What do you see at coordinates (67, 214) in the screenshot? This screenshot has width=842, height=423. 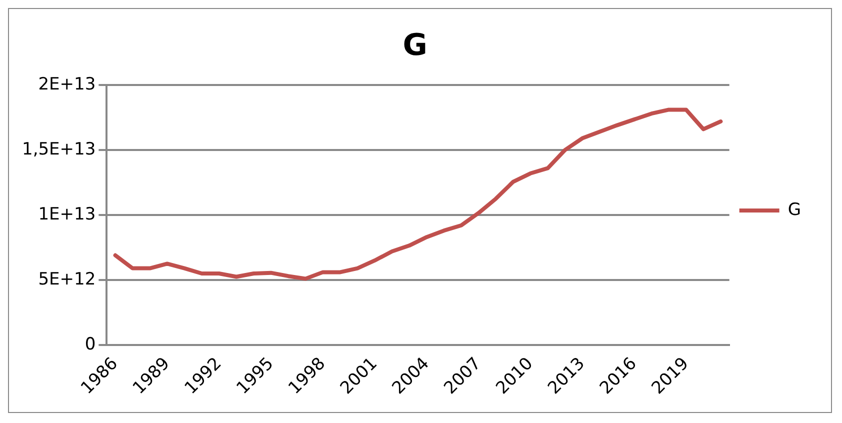 I see `y-tick-label: 1E+13` at bounding box center [67, 214].